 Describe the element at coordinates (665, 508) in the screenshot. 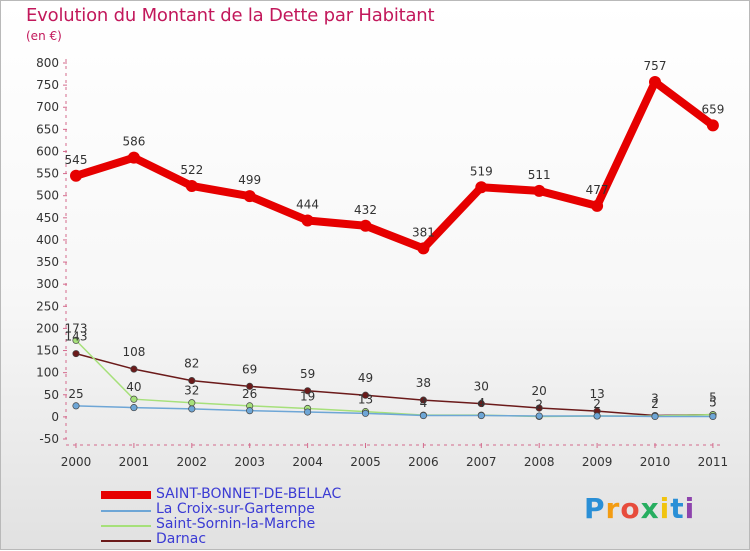

I see `logo-letter: i` at that location.